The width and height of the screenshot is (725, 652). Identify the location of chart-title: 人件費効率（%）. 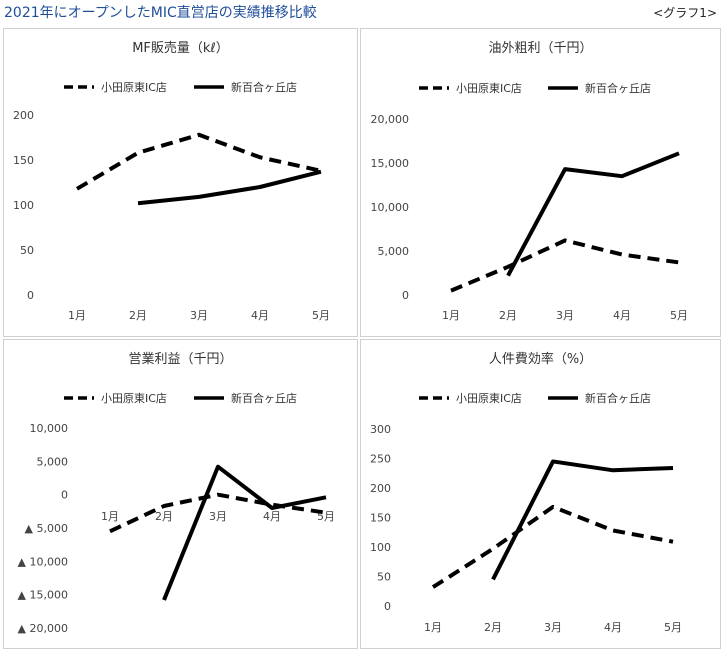
(540, 359).